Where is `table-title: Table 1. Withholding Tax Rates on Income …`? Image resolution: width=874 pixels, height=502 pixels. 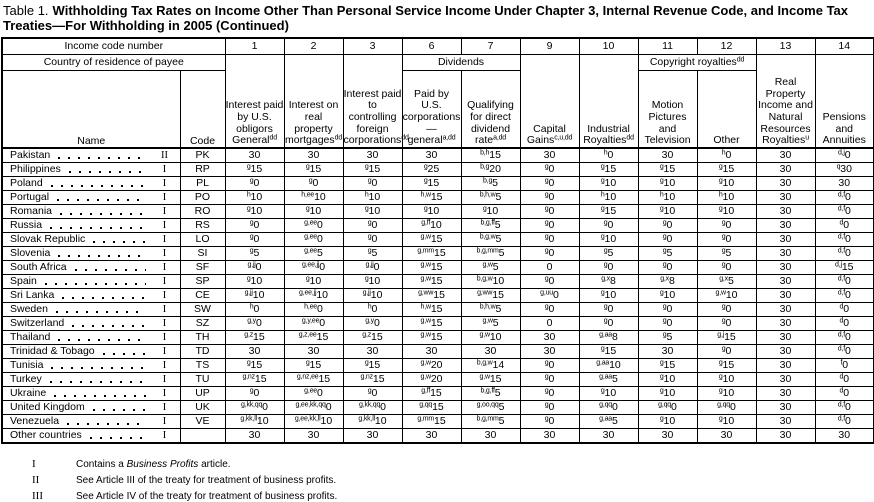
table-title: Table 1. Withholding Tax Rates on Income … is located at coordinates (437, 18).